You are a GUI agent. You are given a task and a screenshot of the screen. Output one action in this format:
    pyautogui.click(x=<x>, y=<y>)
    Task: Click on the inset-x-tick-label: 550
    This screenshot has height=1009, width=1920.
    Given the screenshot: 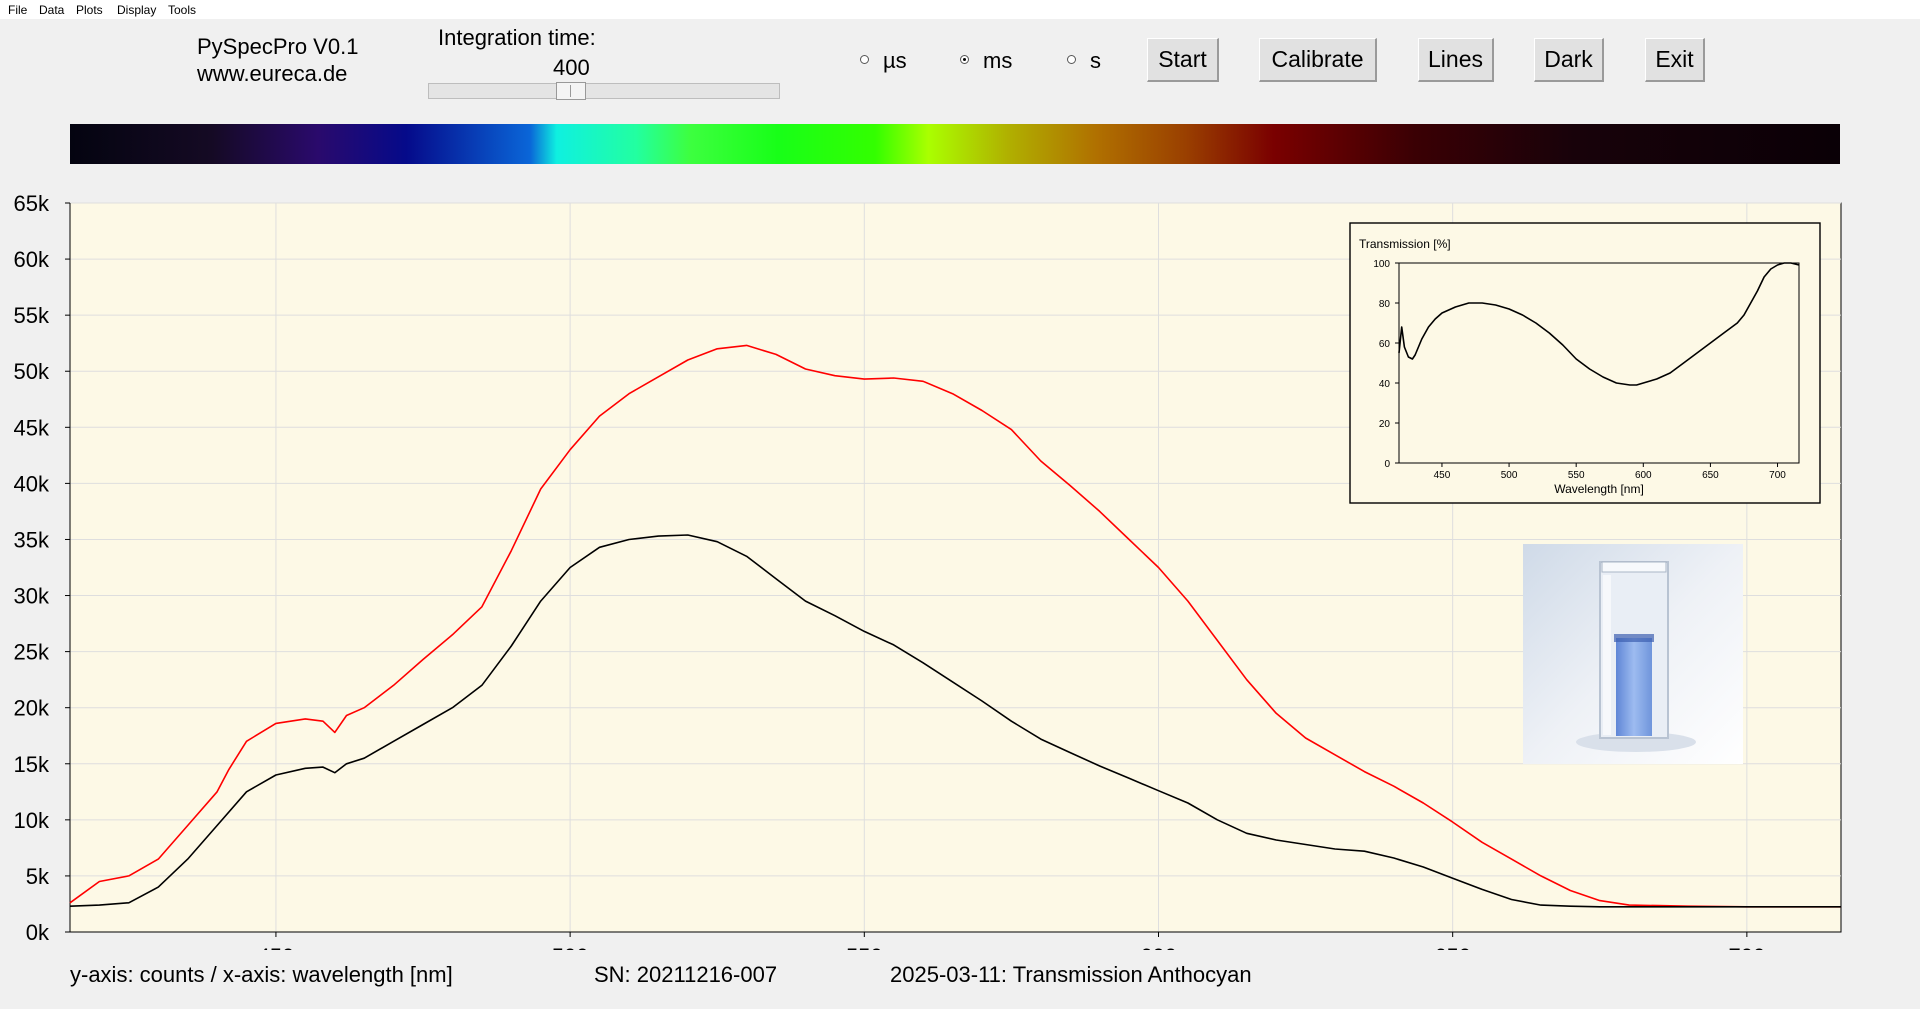 What is the action you would take?
    pyautogui.click(x=1576, y=475)
    